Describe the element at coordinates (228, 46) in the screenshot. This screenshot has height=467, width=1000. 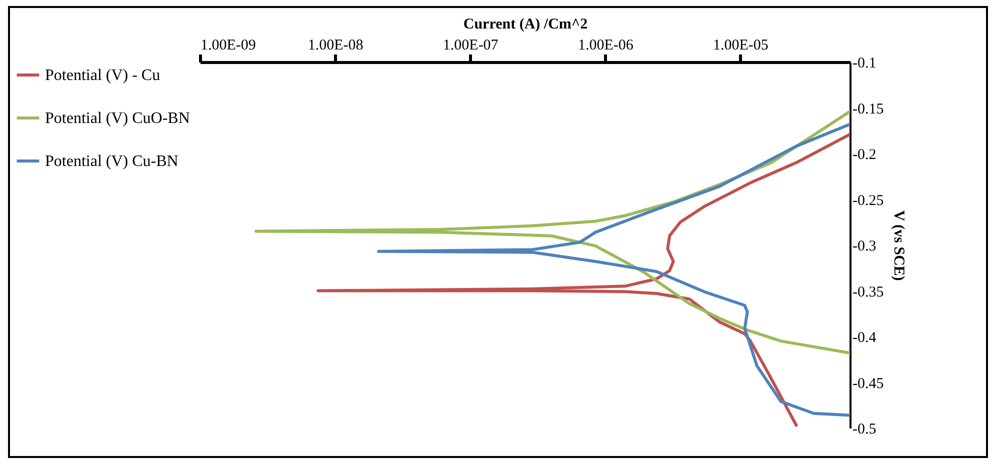
I see `x-tick-label: 1.00E-09` at that location.